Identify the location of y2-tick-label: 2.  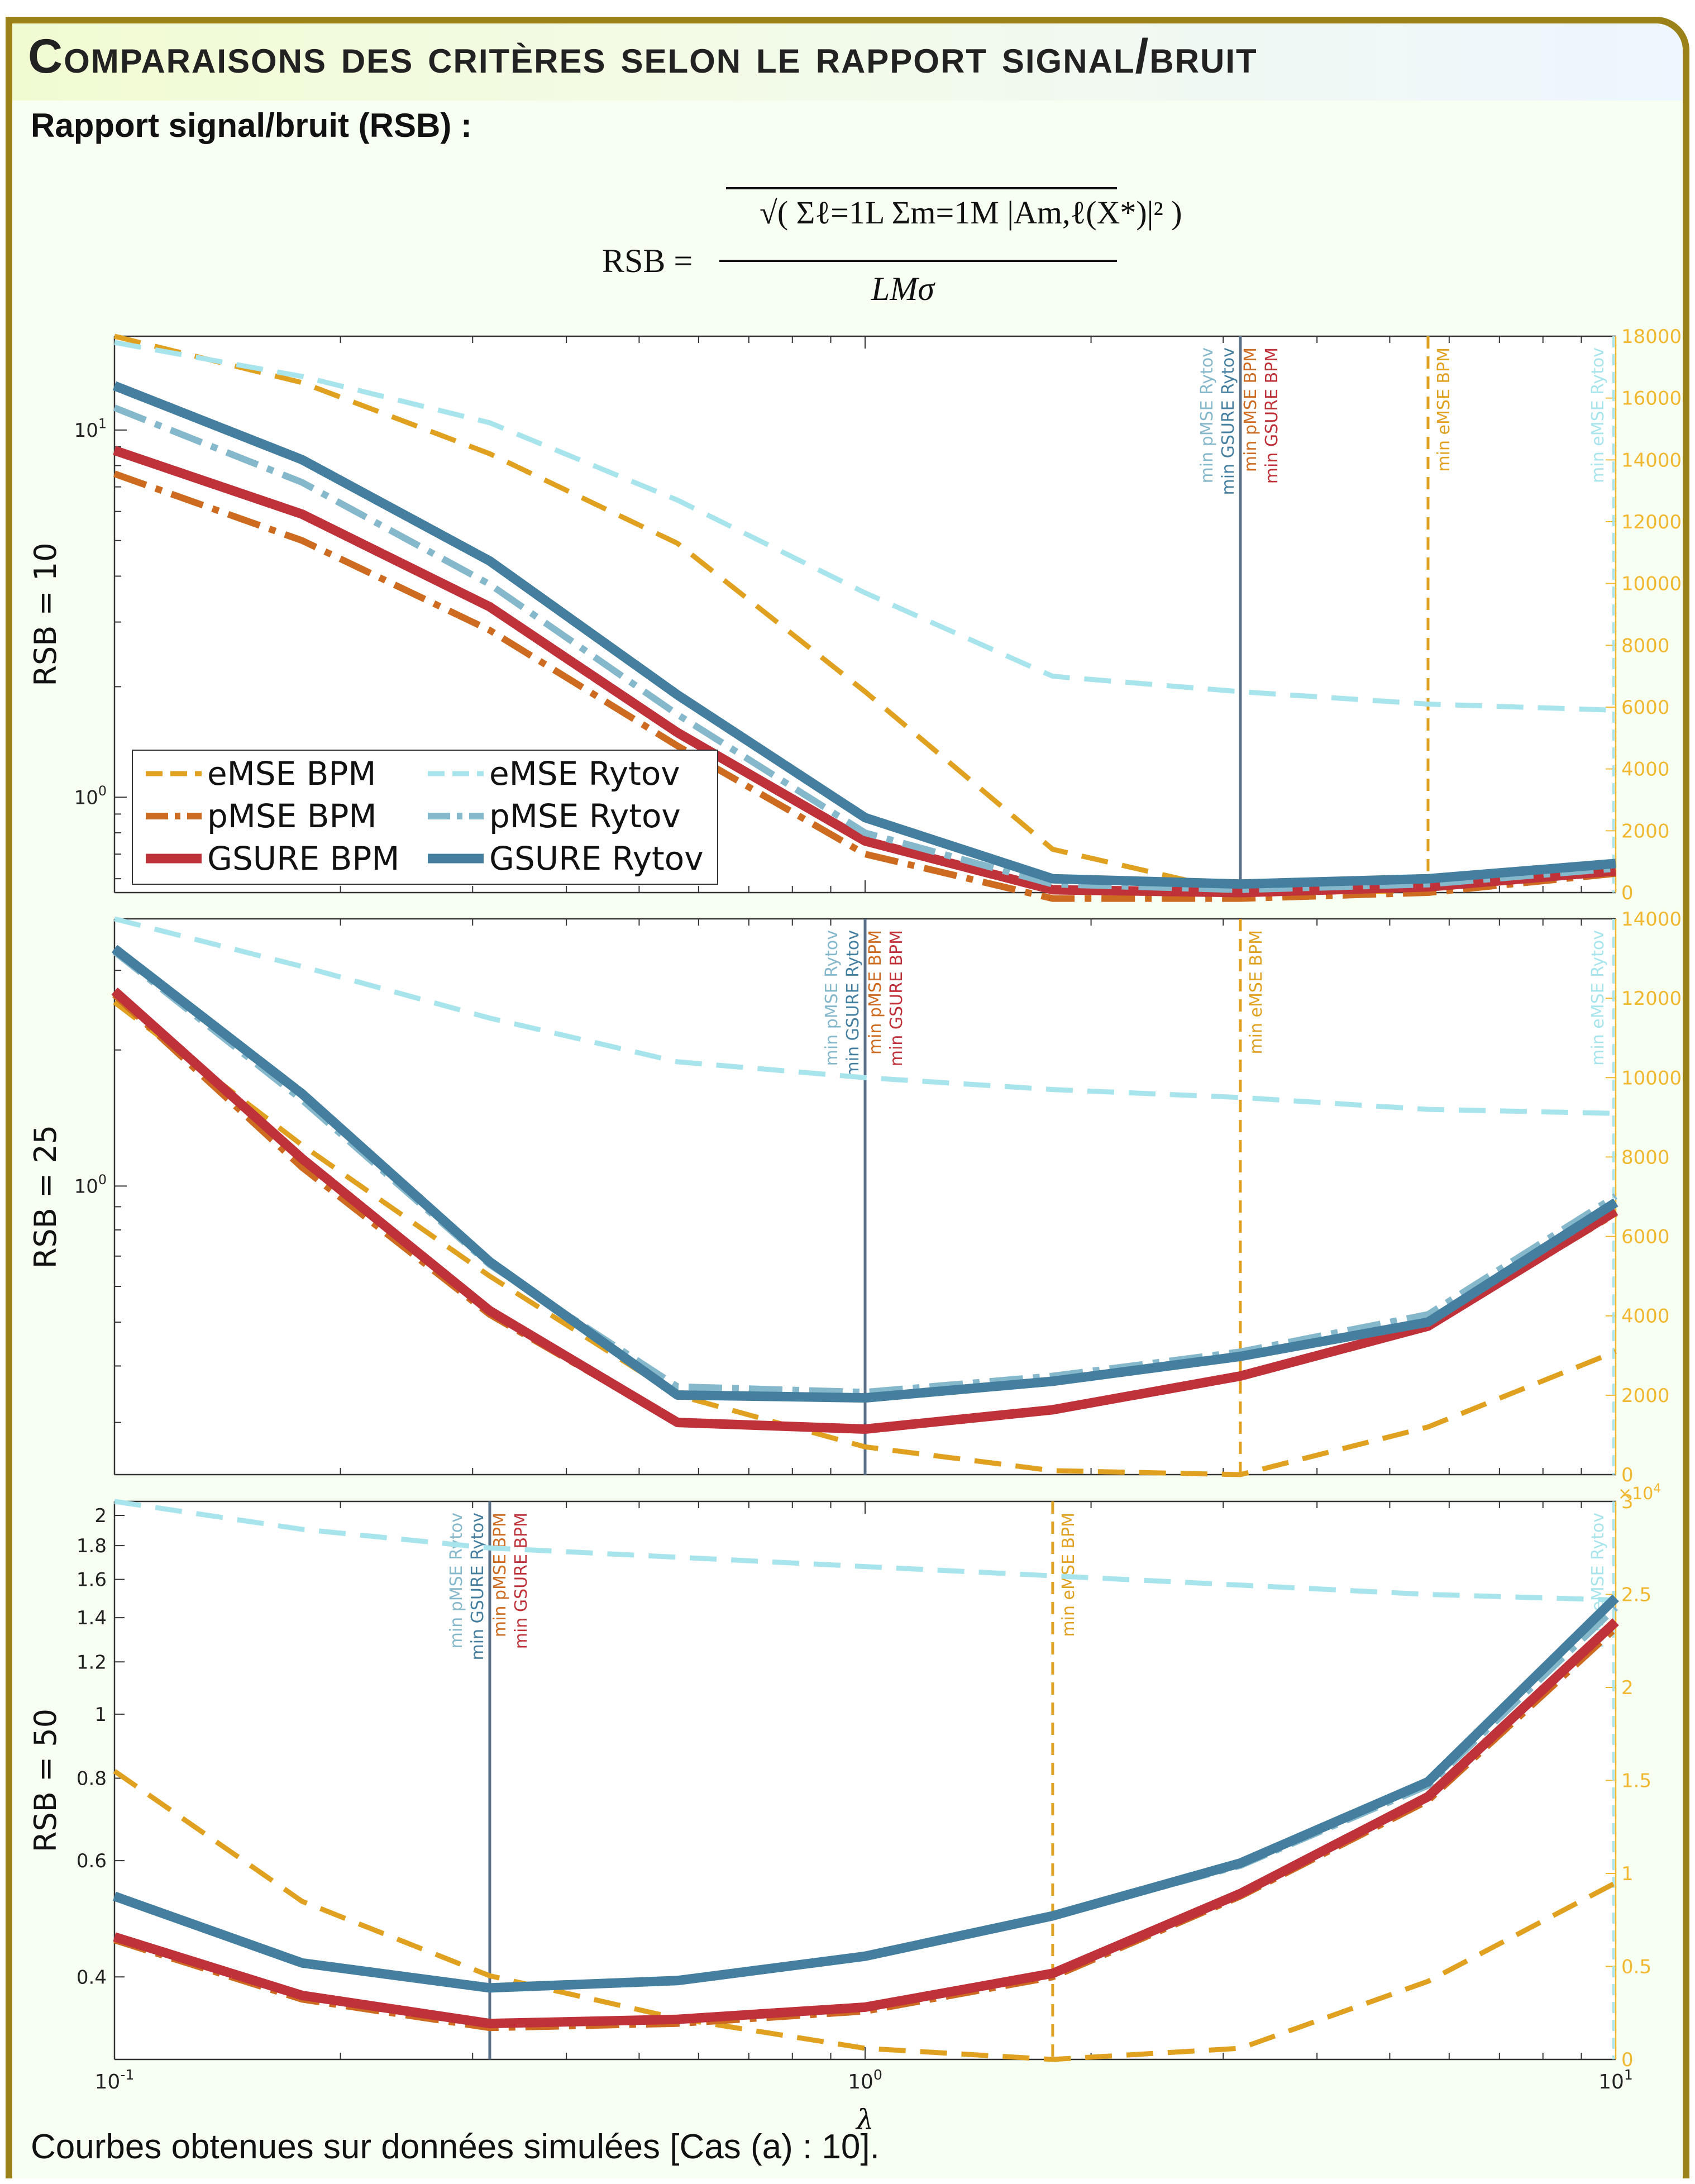
(1627, 1688).